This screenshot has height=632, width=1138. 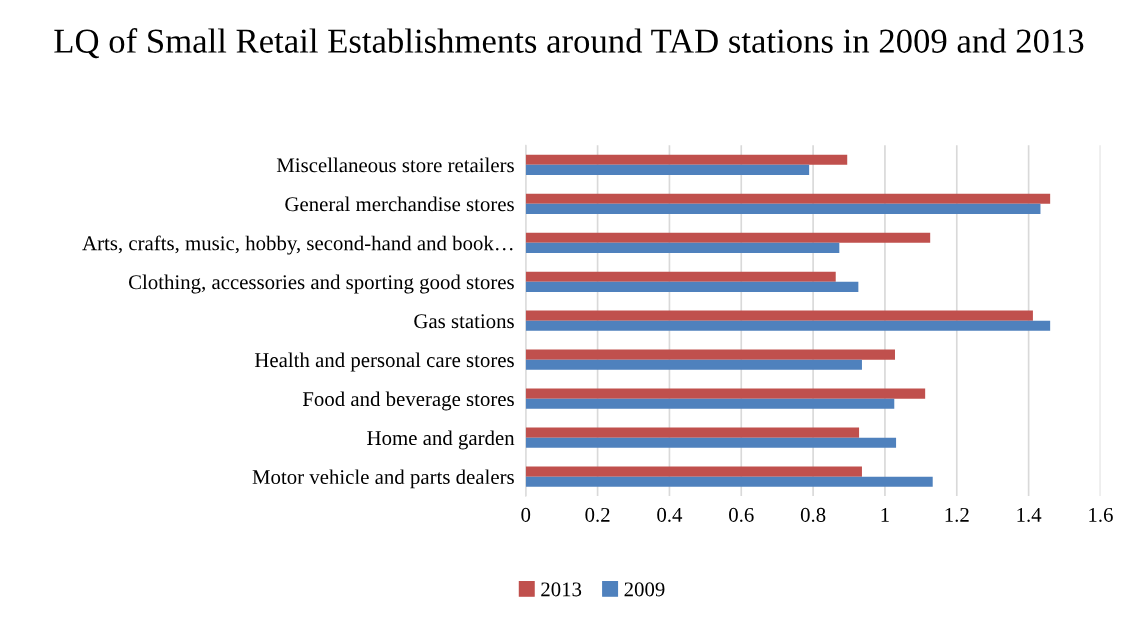 What do you see at coordinates (561, 589) in the screenshot?
I see `legend-label: 2013` at bounding box center [561, 589].